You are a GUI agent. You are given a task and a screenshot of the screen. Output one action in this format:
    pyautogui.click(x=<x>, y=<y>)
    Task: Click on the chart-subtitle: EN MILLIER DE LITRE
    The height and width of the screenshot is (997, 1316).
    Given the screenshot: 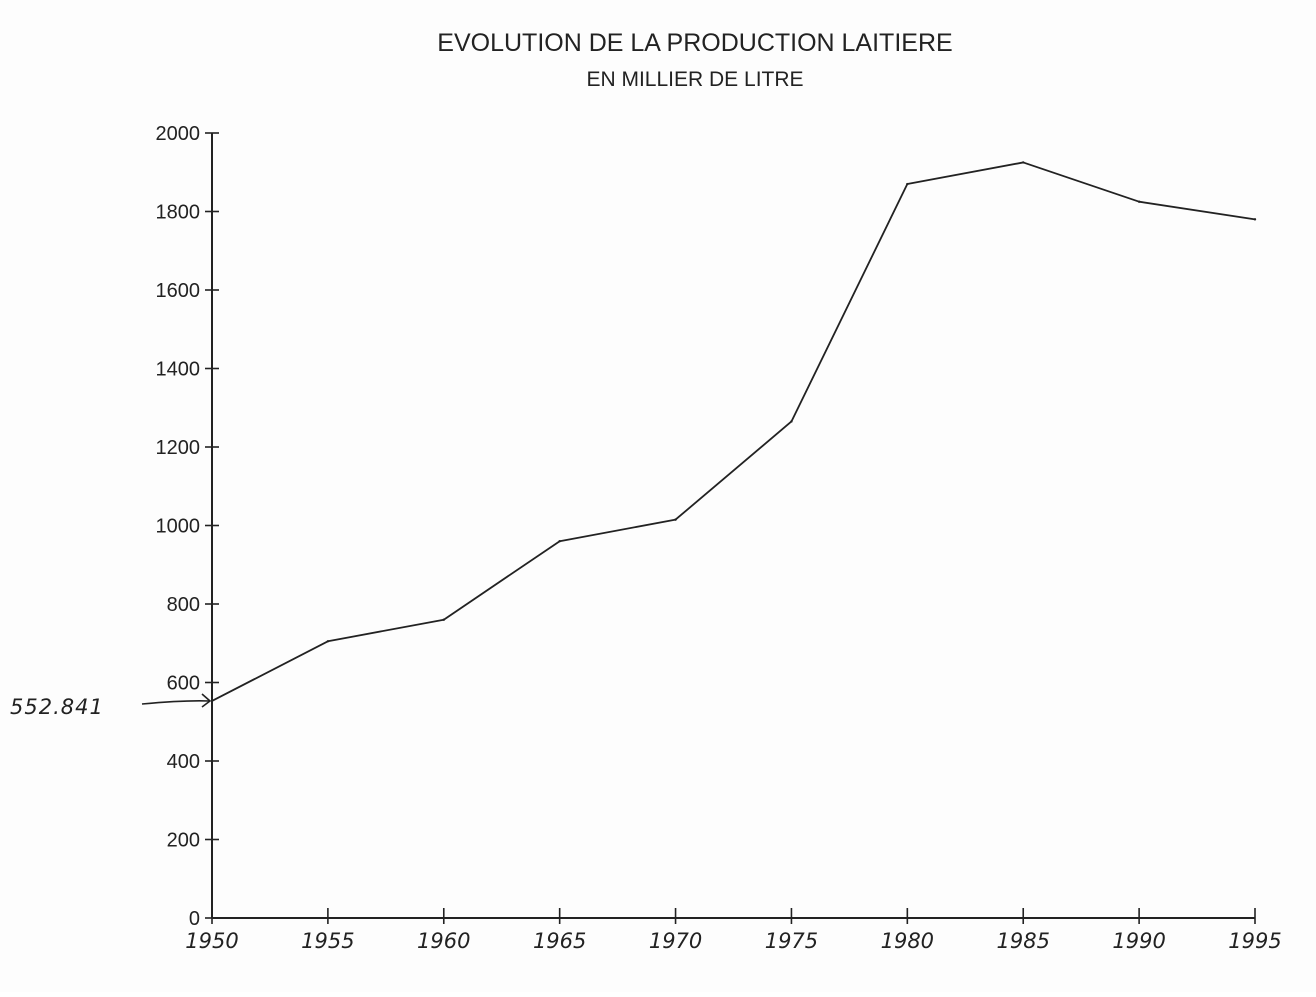 What is the action you would take?
    pyautogui.click(x=694, y=79)
    